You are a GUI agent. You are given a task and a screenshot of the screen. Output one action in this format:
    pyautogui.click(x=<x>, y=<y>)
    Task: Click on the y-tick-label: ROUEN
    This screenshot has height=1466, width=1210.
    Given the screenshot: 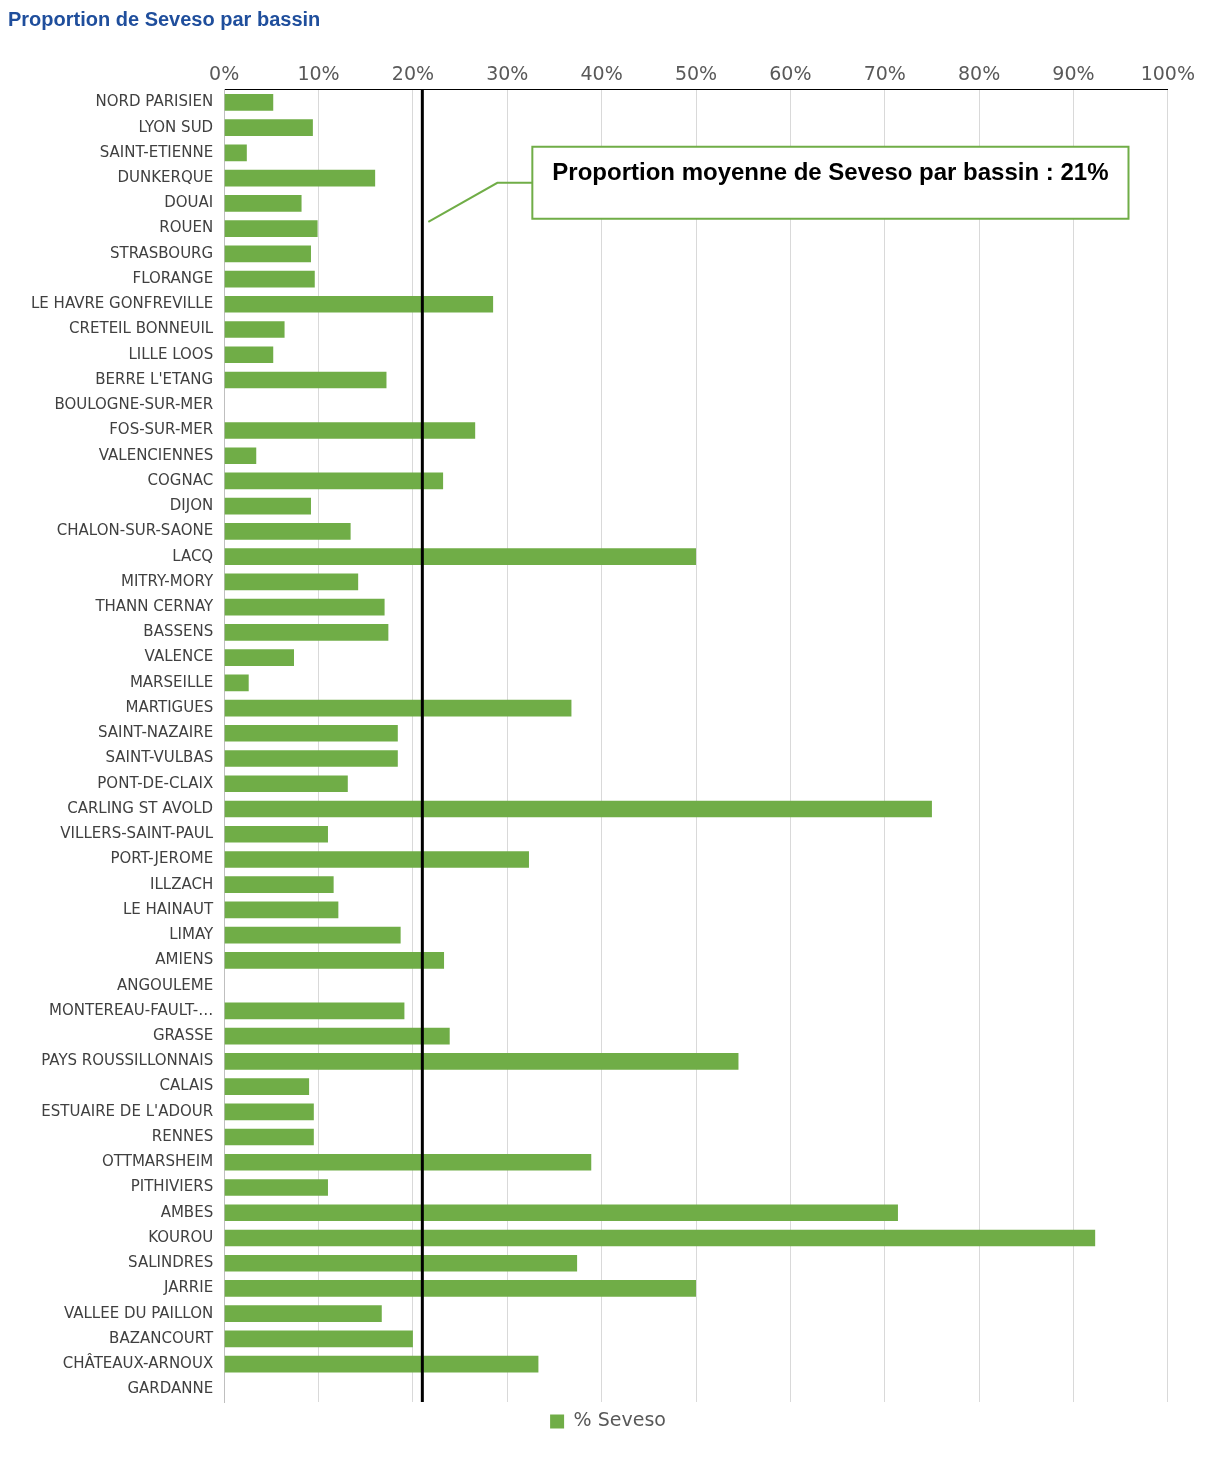 What is the action you would take?
    pyautogui.click(x=186, y=227)
    